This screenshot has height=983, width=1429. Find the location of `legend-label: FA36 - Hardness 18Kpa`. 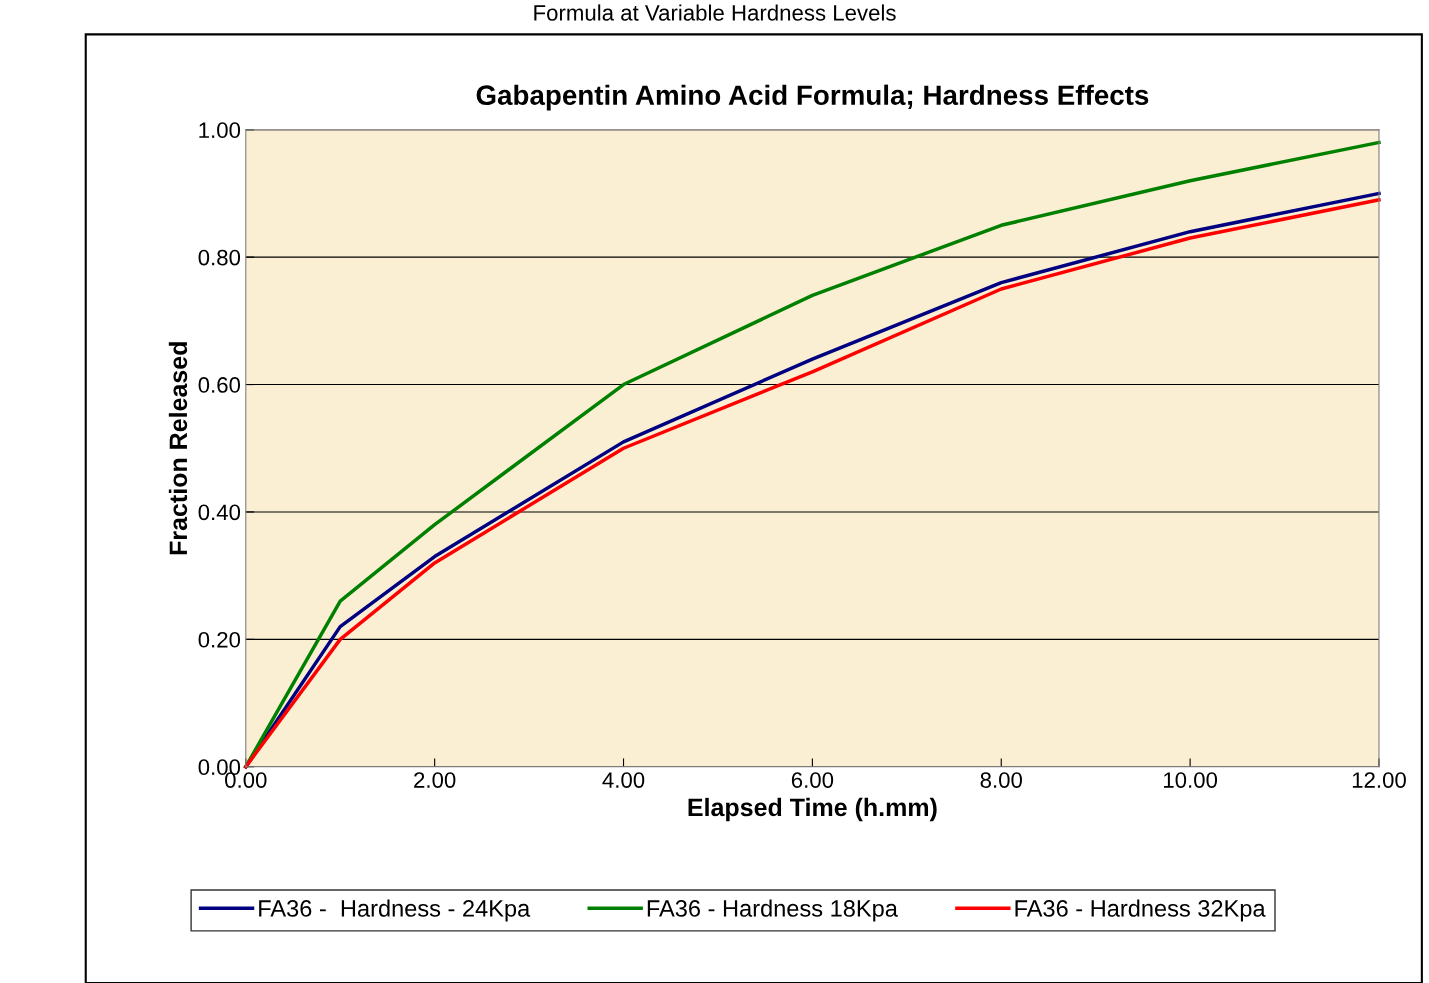

legend-label: FA36 - Hardness 18Kpa is located at coordinates (772, 910).